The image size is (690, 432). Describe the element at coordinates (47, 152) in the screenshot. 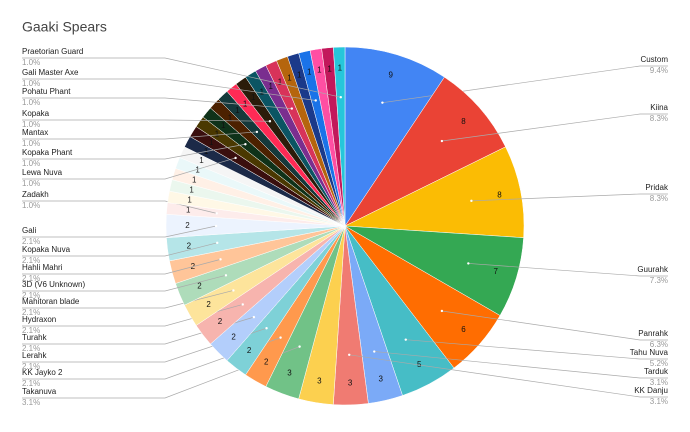

I see `legend-label: Kopaka Phant` at that location.